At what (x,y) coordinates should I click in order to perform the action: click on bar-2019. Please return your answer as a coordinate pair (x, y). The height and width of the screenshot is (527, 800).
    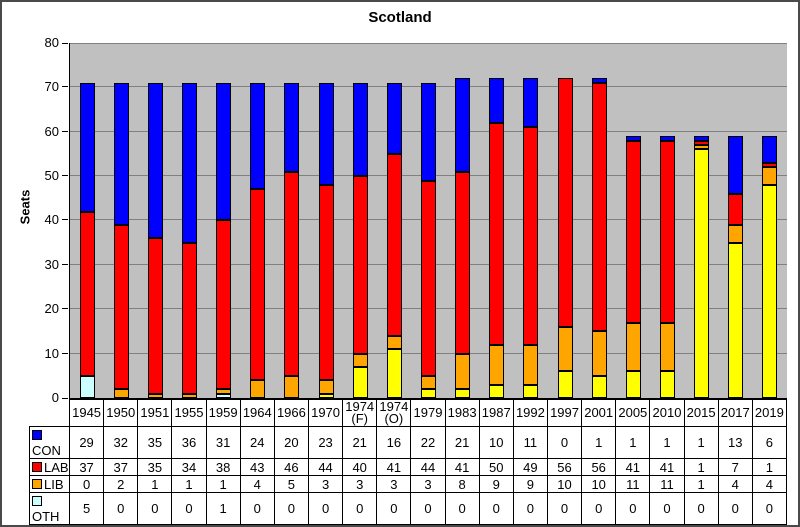
    Looking at the image, I should click on (769, 220).